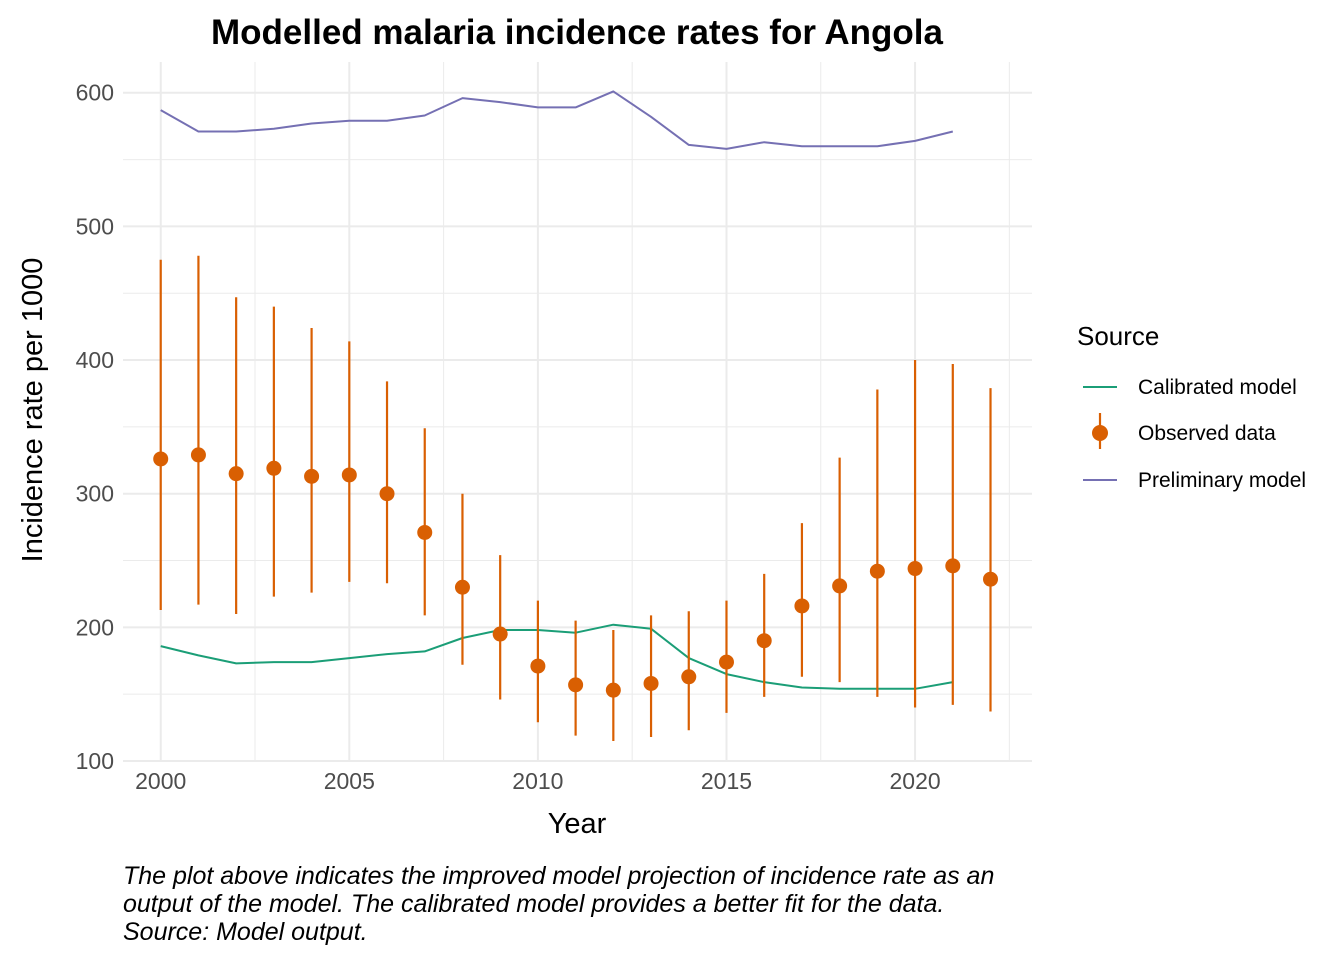 The width and height of the screenshot is (1344, 960). Describe the element at coordinates (95, 226) in the screenshot. I see `y-tick-label: 500` at that location.